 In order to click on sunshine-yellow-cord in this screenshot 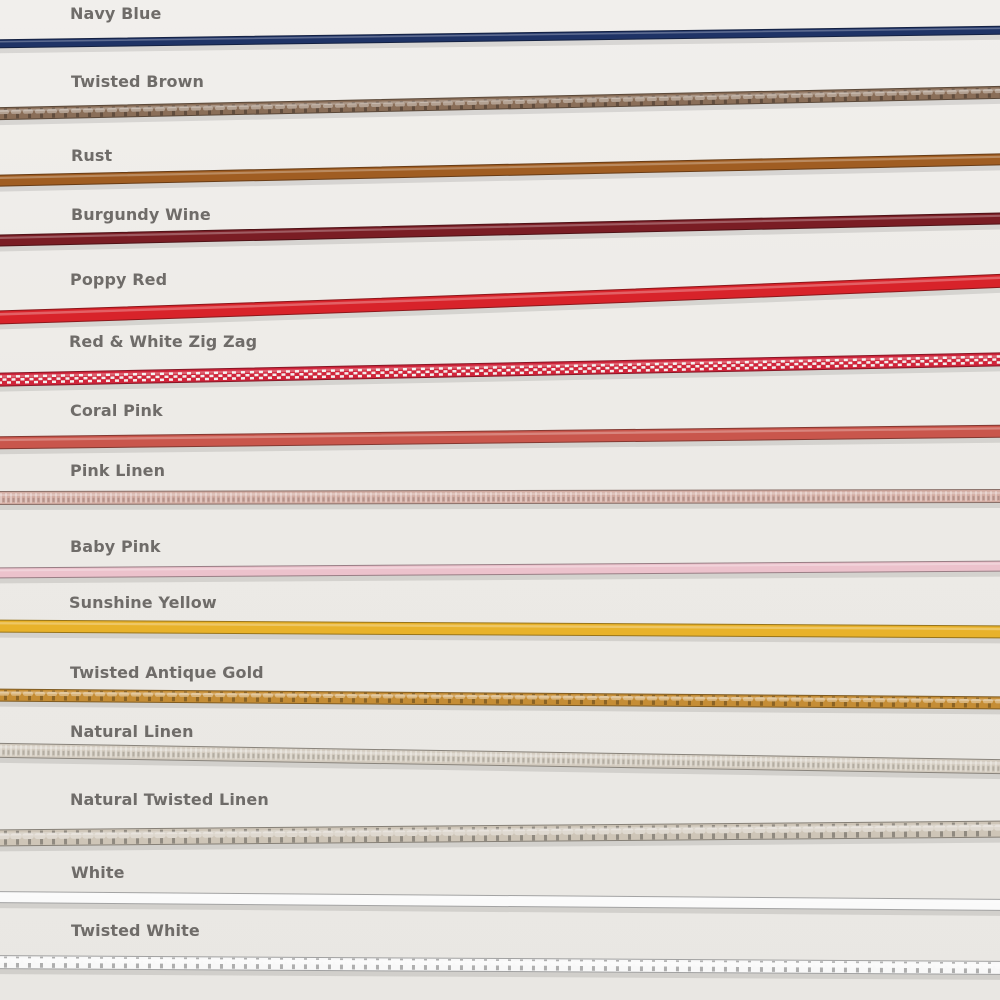, I will do `click(500, 631)`.